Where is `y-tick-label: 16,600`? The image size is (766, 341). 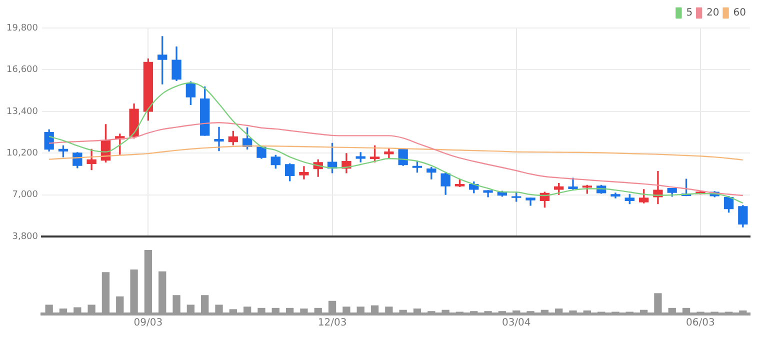
y-tick-label: 16,600 is located at coordinates (22, 70).